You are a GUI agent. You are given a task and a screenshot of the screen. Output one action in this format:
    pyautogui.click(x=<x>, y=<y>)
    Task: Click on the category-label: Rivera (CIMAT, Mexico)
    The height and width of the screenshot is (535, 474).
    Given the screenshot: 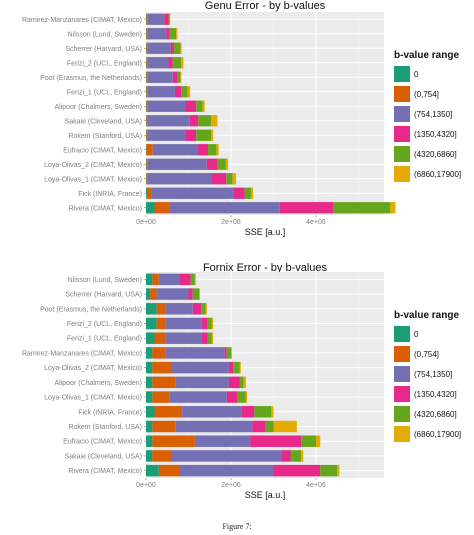 What is the action you would take?
    pyautogui.click(x=105, y=208)
    